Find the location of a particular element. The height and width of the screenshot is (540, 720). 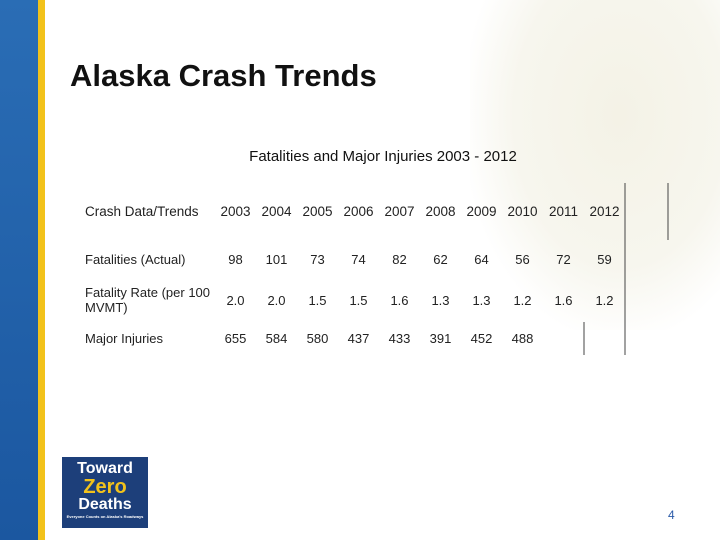

table-cell: 2010 is located at coordinates (522, 211).